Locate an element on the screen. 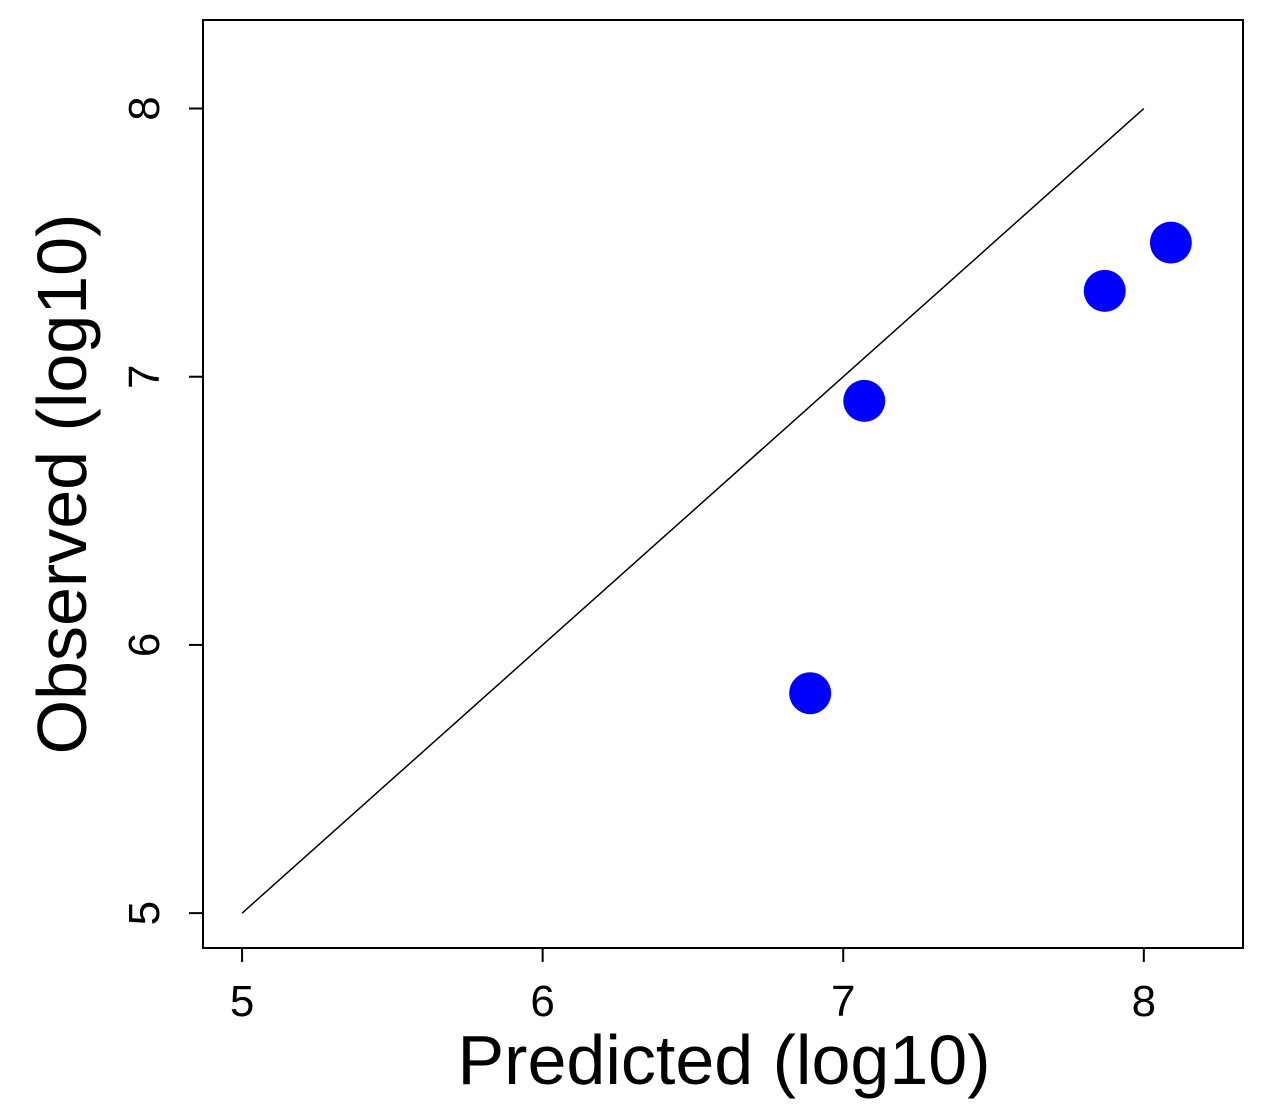 Image resolution: width=1266 pixels, height=1117 pixels. x-tick-label: 8 is located at coordinates (1144, 1001).